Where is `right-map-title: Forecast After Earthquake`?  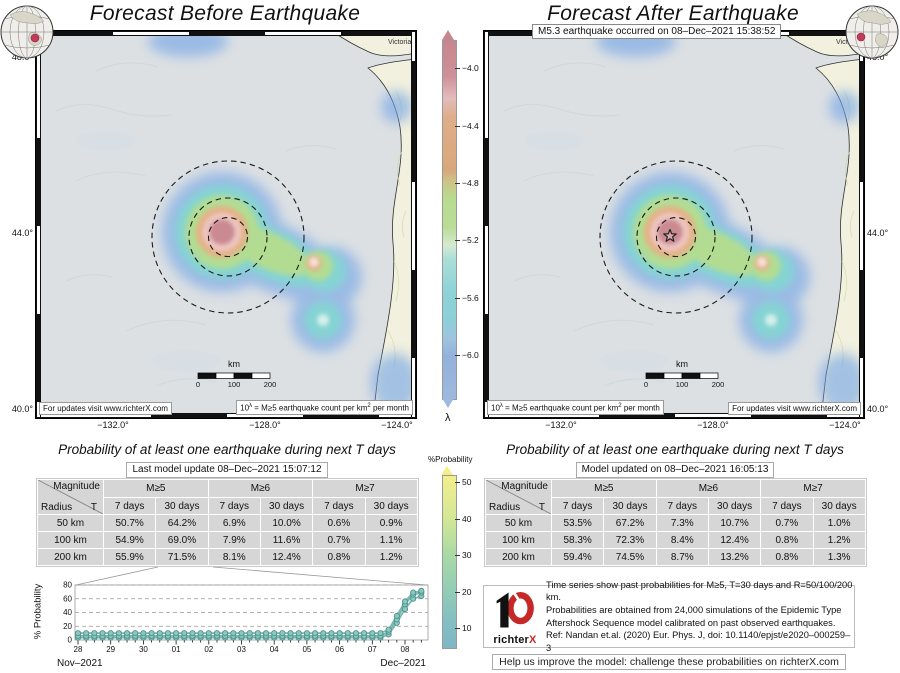
right-map-title: Forecast After Earthquake is located at coordinates (673, 13).